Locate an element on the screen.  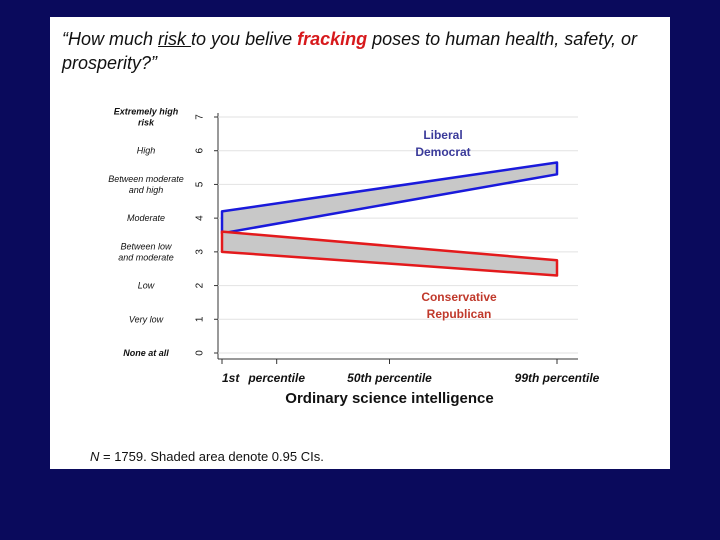
y-tick-number: 6 is located at coordinates (200, 150).